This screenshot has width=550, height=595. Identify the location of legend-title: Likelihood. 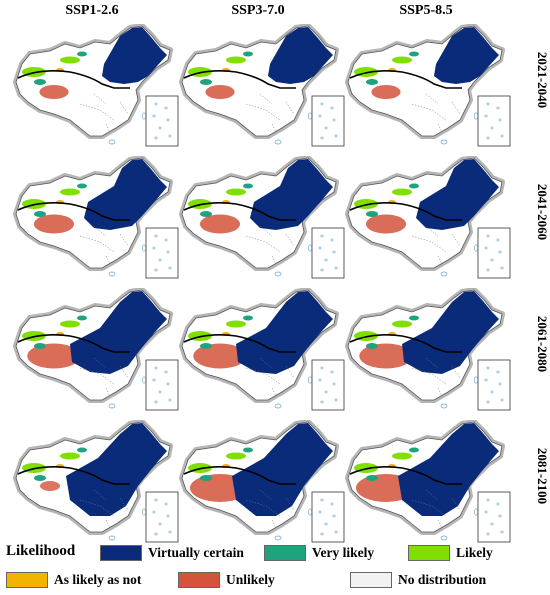
(41, 551).